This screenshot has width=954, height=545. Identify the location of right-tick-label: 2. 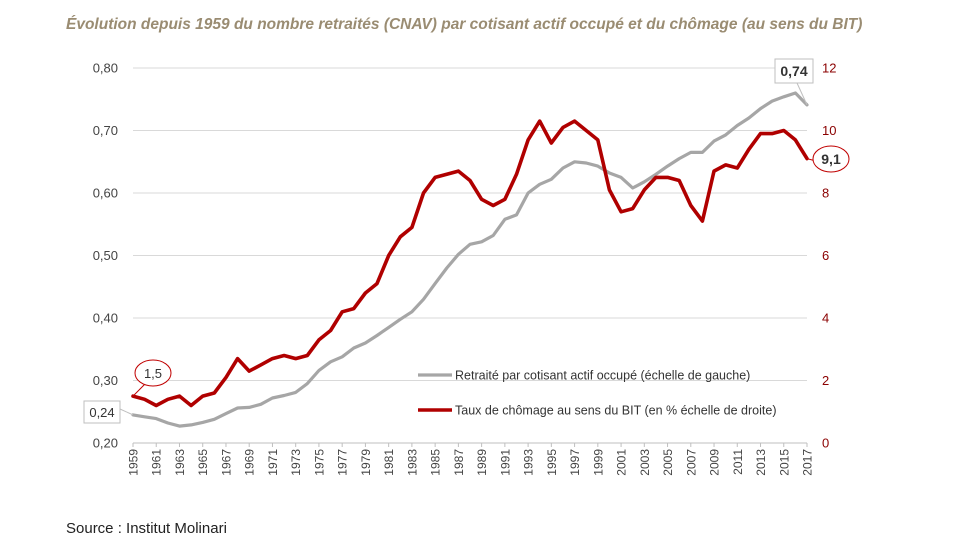
(825, 380).